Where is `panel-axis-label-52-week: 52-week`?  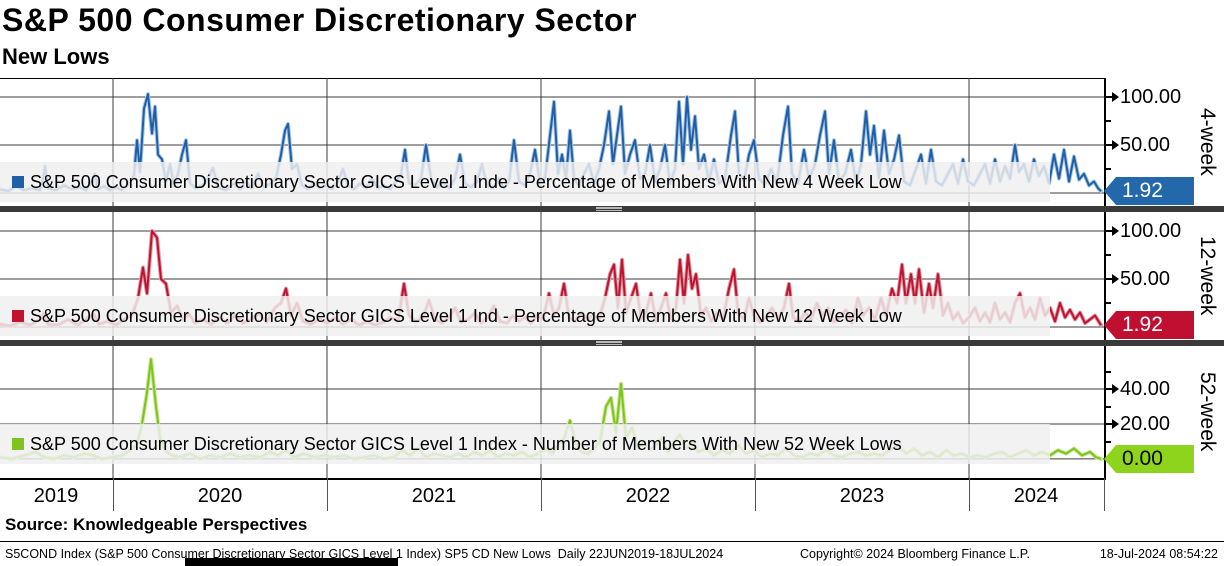 panel-axis-label-52-week: 52-week is located at coordinates (1207, 412).